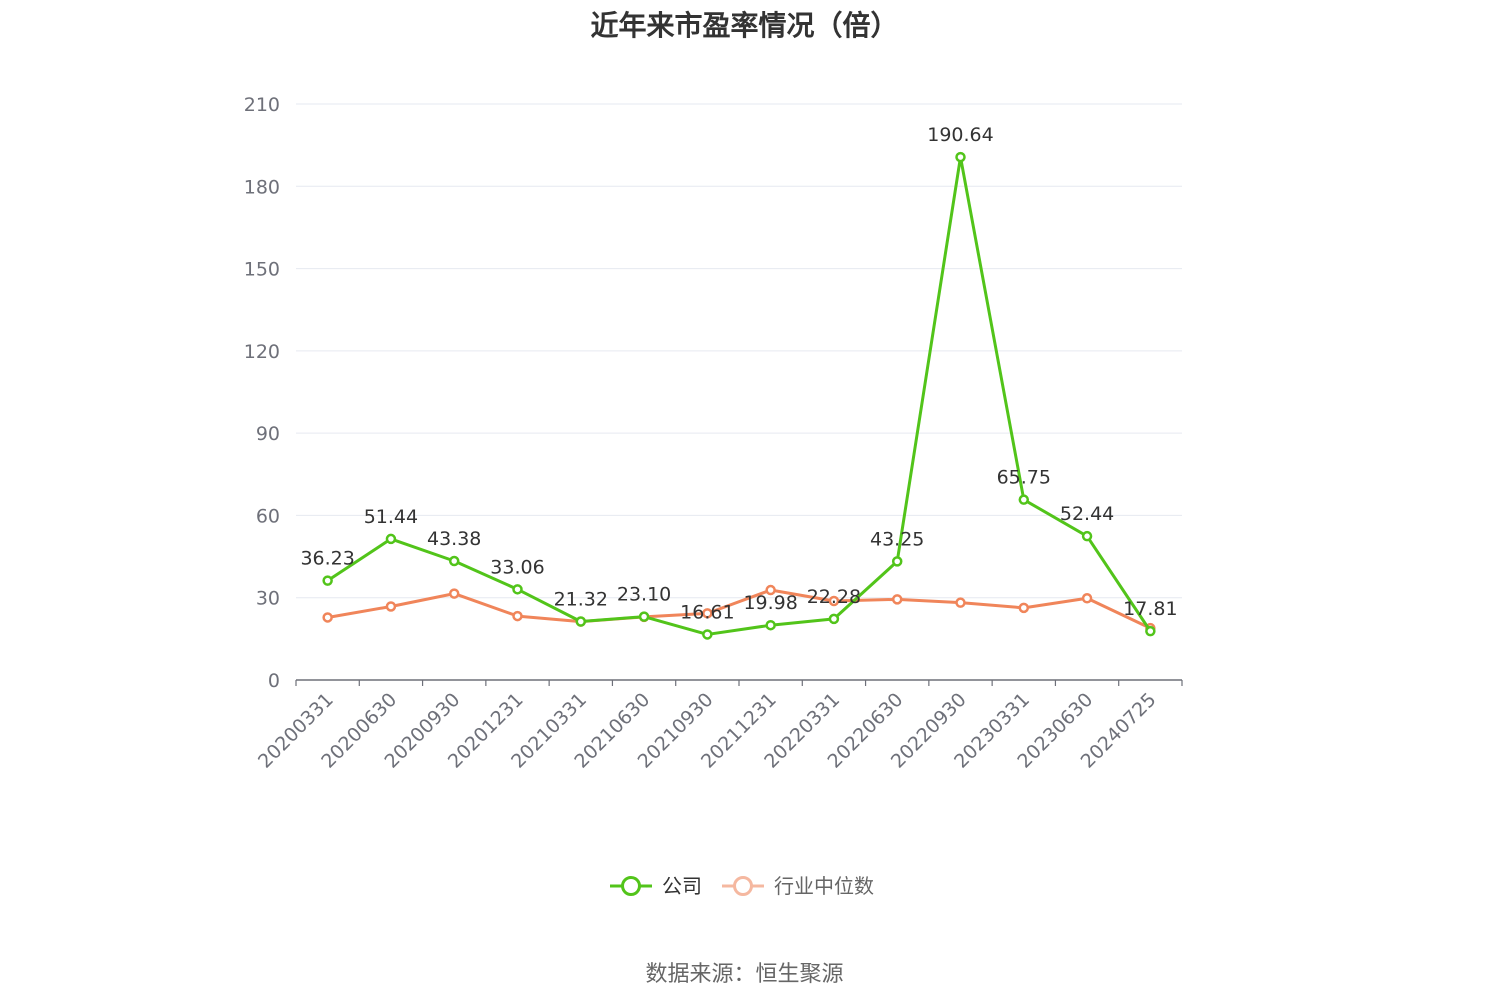 This screenshot has height=1006, width=1489. What do you see at coordinates (274, 681) in the screenshot?
I see `y-tick-label: 0` at bounding box center [274, 681].